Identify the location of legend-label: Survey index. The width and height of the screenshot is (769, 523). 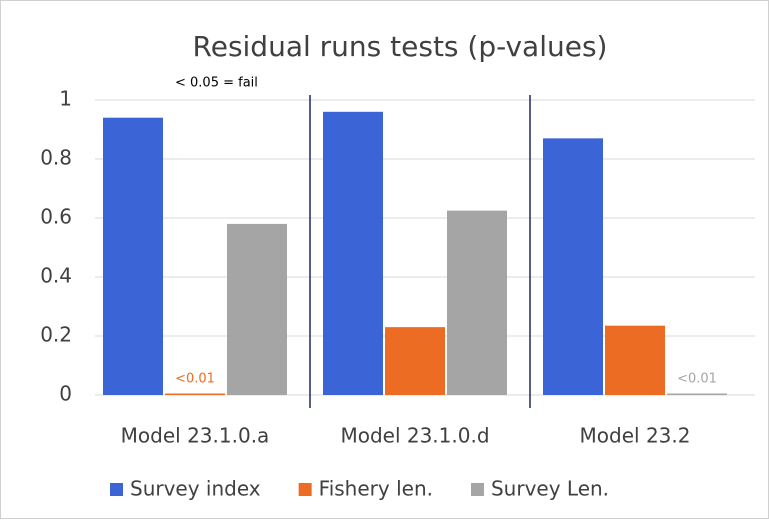
(195, 489).